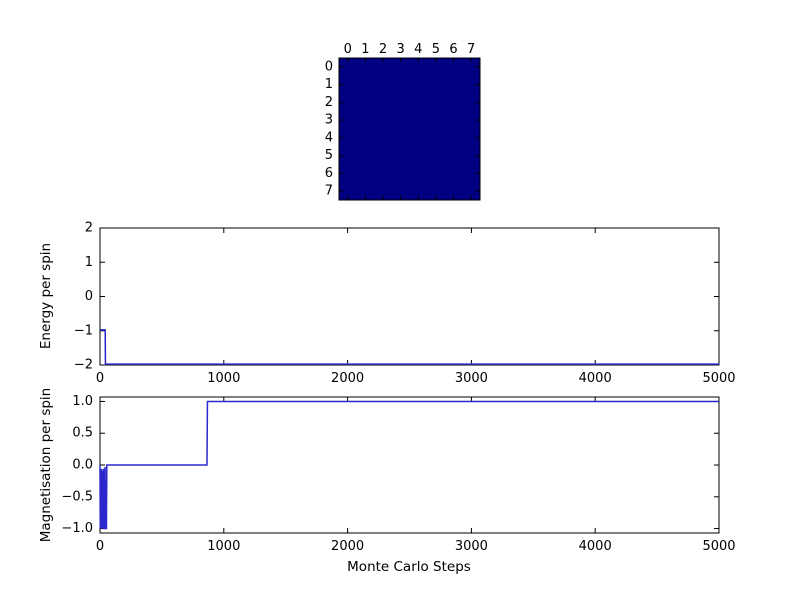  I want to click on heatmap-col-tick-label: 3, so click(401, 49).